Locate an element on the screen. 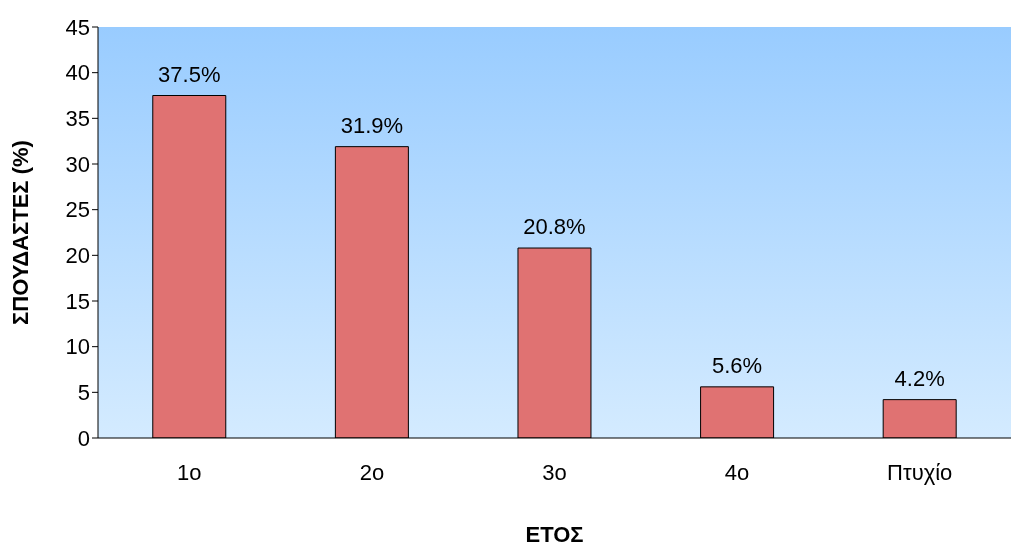 The image size is (1021, 554). y-tick-label: 30 is located at coordinates (77, 164).